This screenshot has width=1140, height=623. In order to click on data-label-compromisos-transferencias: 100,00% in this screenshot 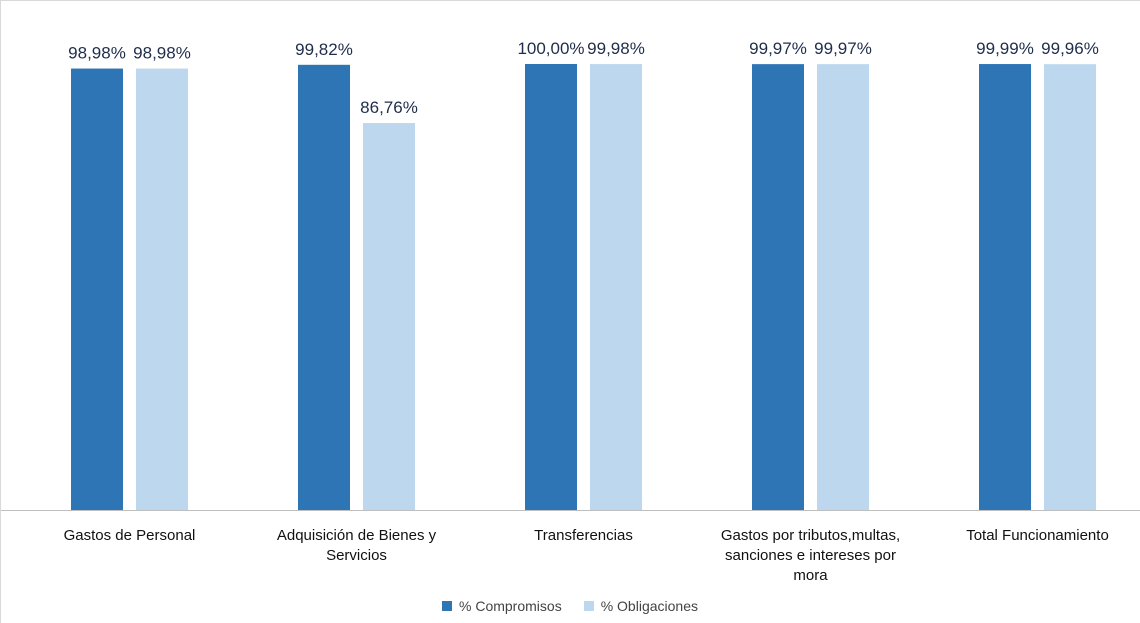, I will do `click(550, 48)`.